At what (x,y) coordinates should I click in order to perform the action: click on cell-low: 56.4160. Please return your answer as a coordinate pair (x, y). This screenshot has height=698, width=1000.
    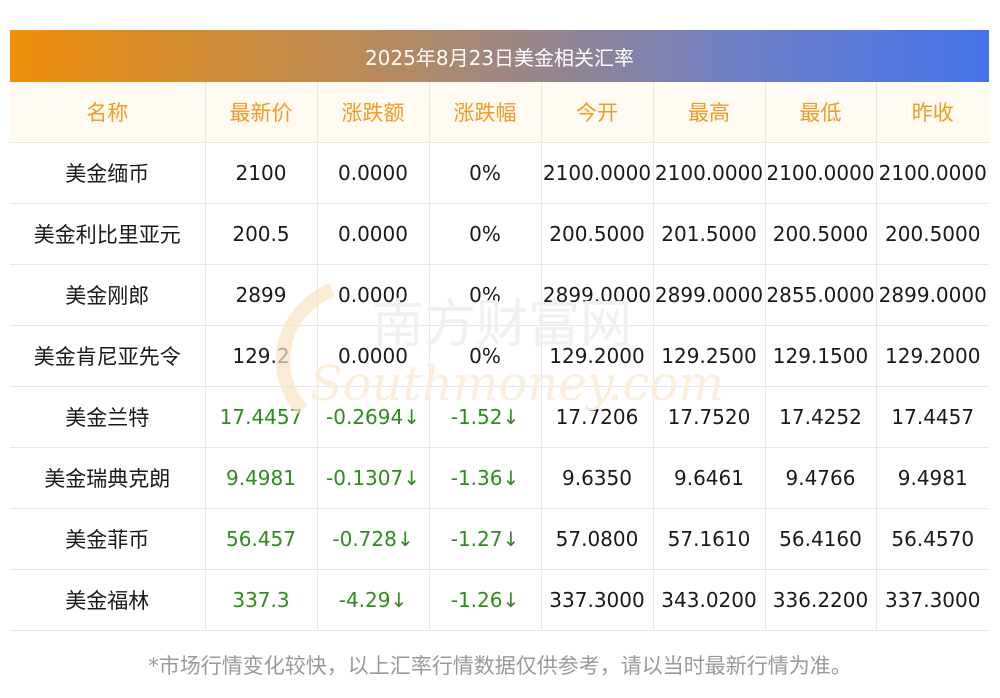
    Looking at the image, I should click on (821, 539).